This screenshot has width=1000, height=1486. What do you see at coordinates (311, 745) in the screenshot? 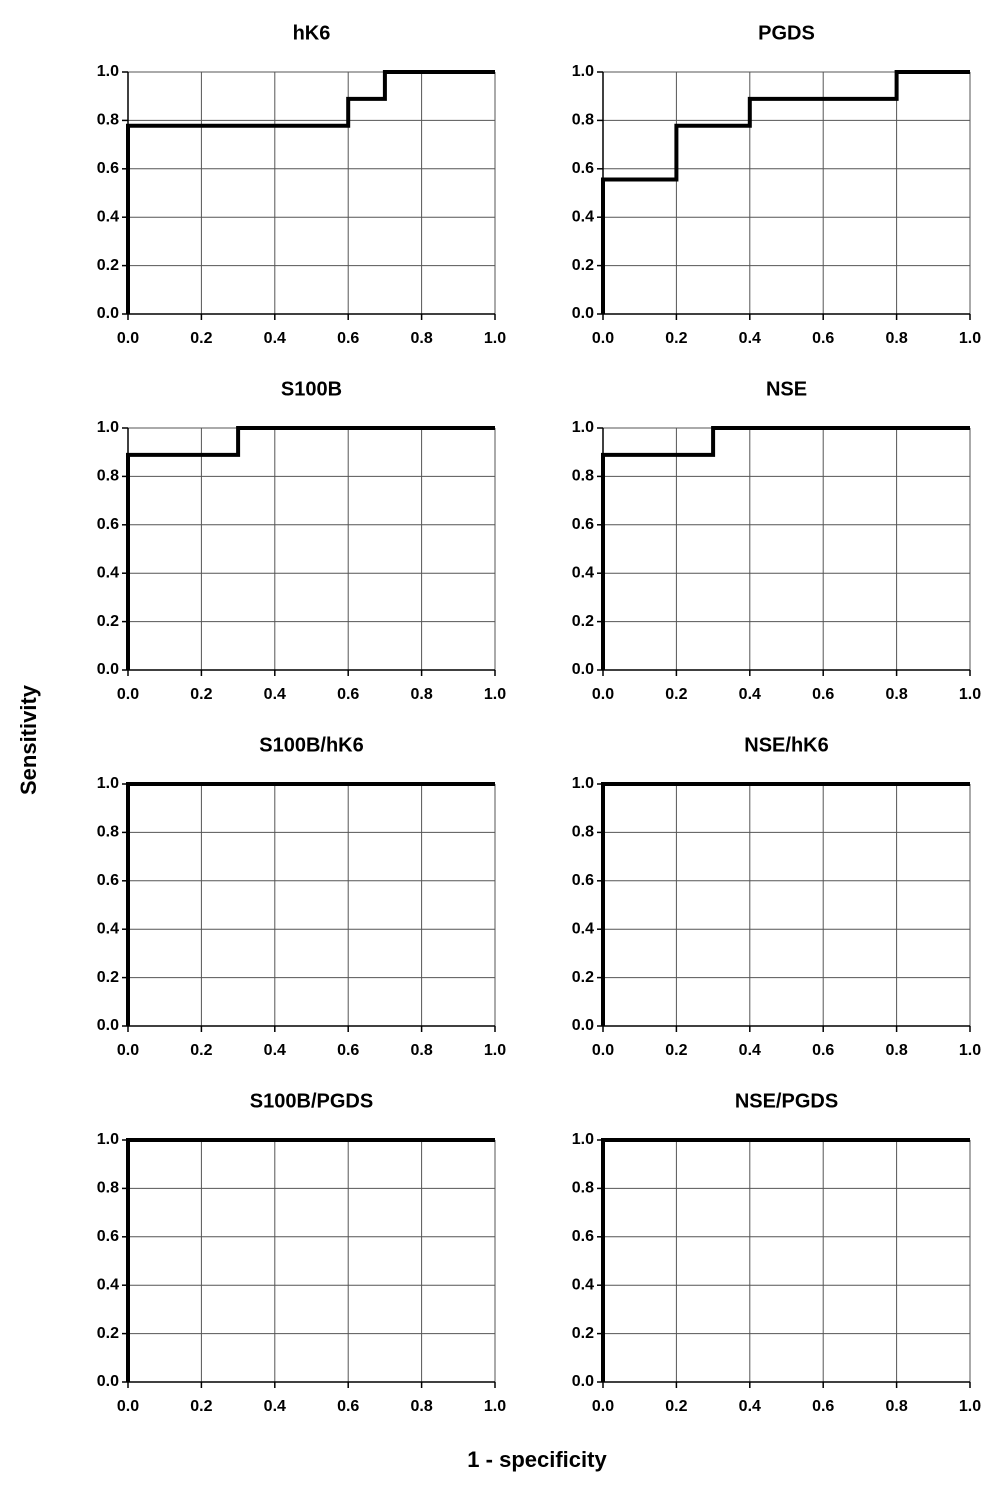
I see `chart-title: S100B/hK6` at bounding box center [311, 745].